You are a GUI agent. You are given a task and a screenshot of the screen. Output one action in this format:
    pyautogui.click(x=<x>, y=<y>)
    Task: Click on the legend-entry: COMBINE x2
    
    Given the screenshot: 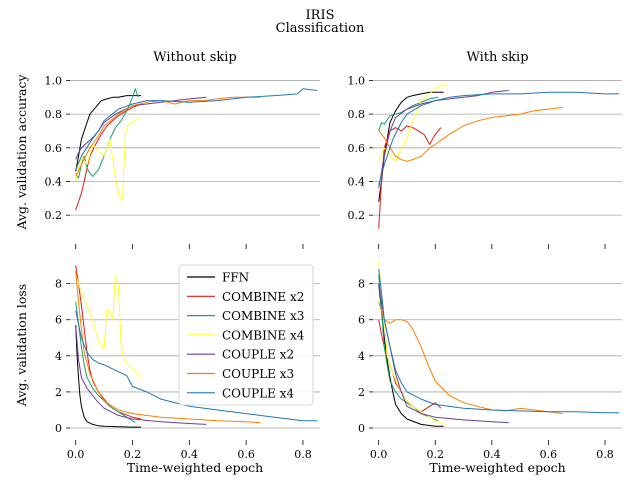 What is the action you would take?
    pyautogui.click(x=263, y=297)
    